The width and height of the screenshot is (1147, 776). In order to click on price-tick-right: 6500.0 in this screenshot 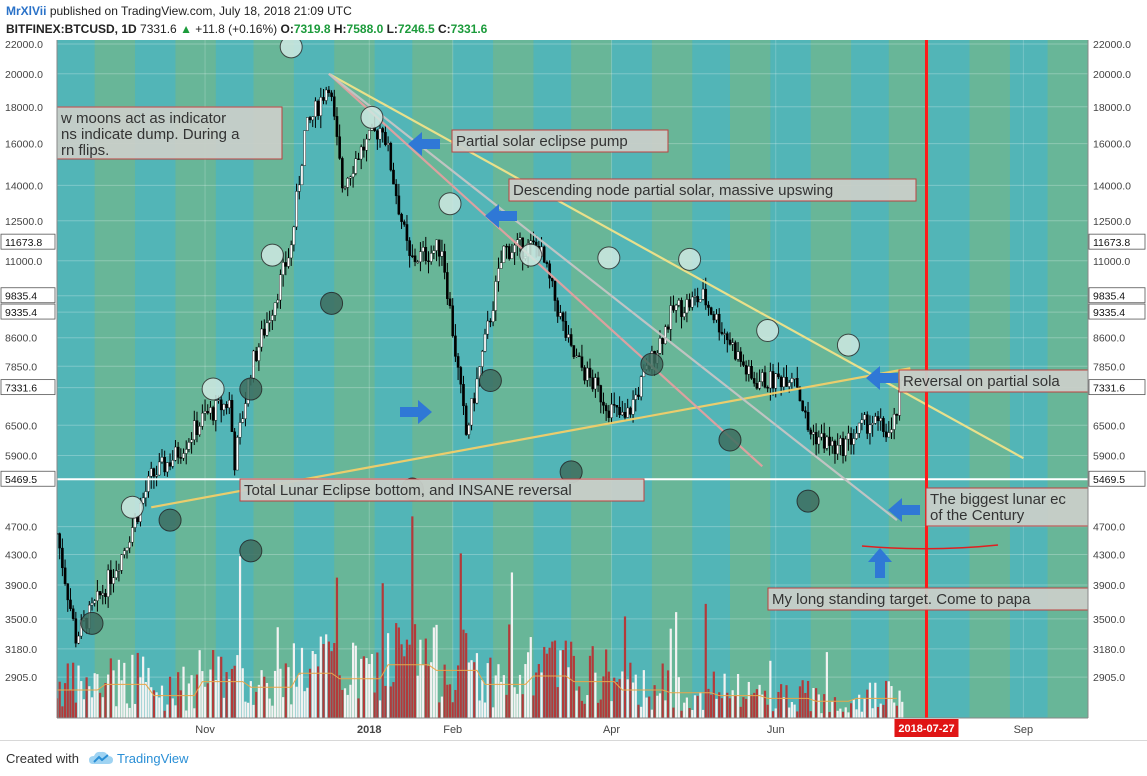, I will do `click(1109, 426)`.